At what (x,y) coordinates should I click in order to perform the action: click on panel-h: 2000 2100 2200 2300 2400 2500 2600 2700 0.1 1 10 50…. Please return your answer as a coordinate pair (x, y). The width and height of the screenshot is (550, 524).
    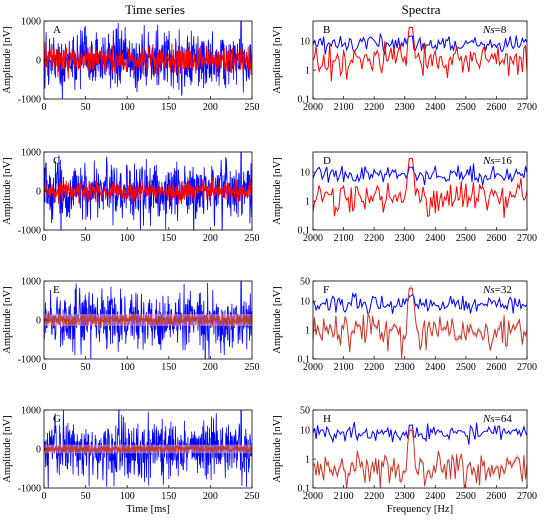
    Looking at the image, I should click on (404, 461).